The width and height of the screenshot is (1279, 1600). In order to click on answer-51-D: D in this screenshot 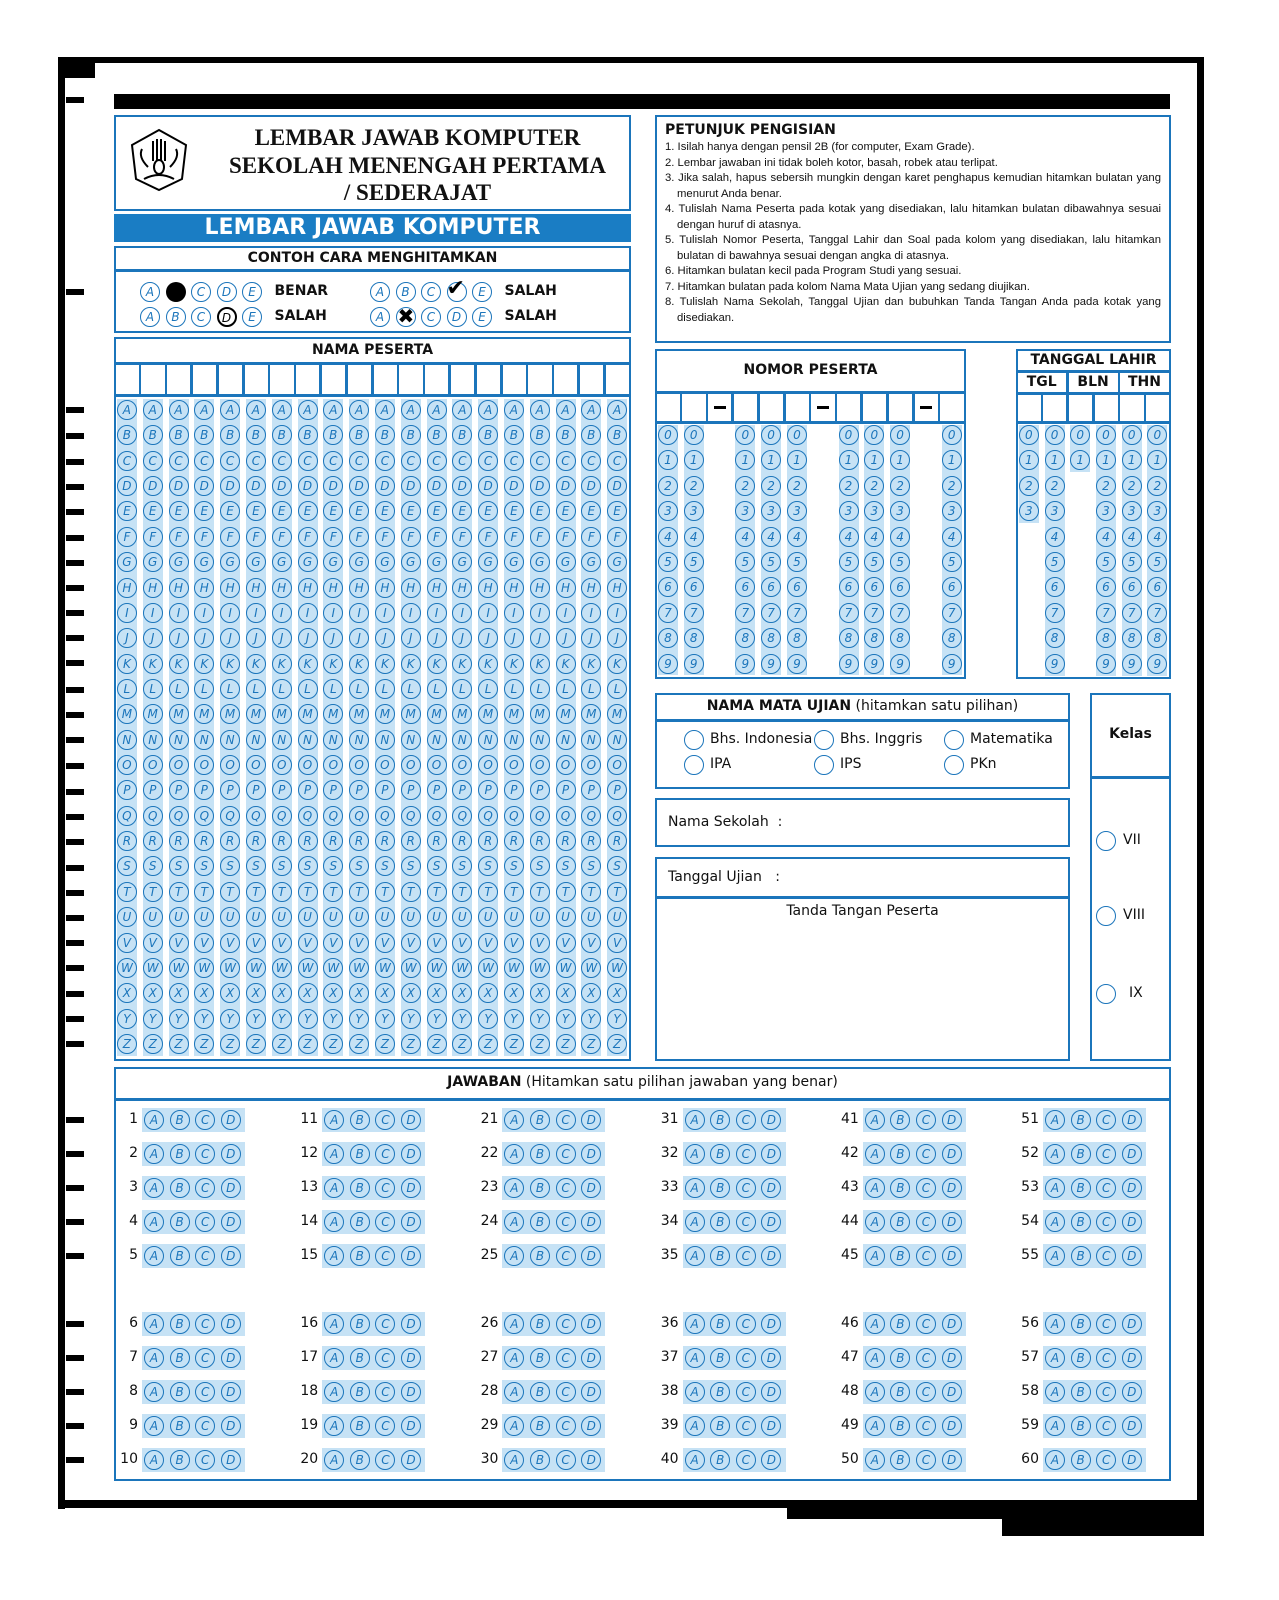, I will do `click(1131, 1120)`.